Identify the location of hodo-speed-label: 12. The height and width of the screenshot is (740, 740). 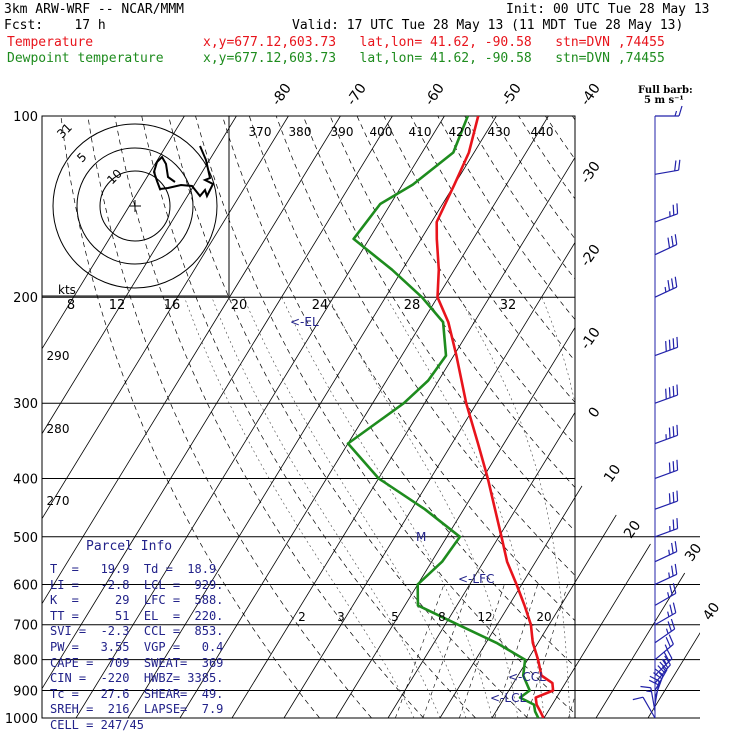
(117, 305).